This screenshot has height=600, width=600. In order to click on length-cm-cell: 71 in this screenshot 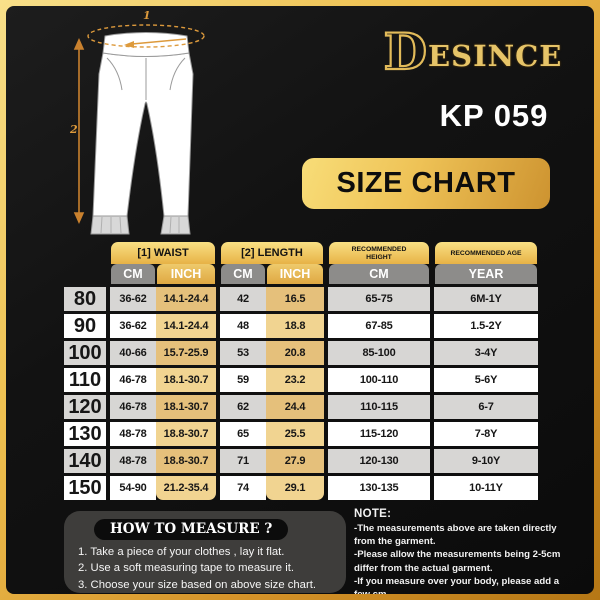, I will do `click(243, 461)`.